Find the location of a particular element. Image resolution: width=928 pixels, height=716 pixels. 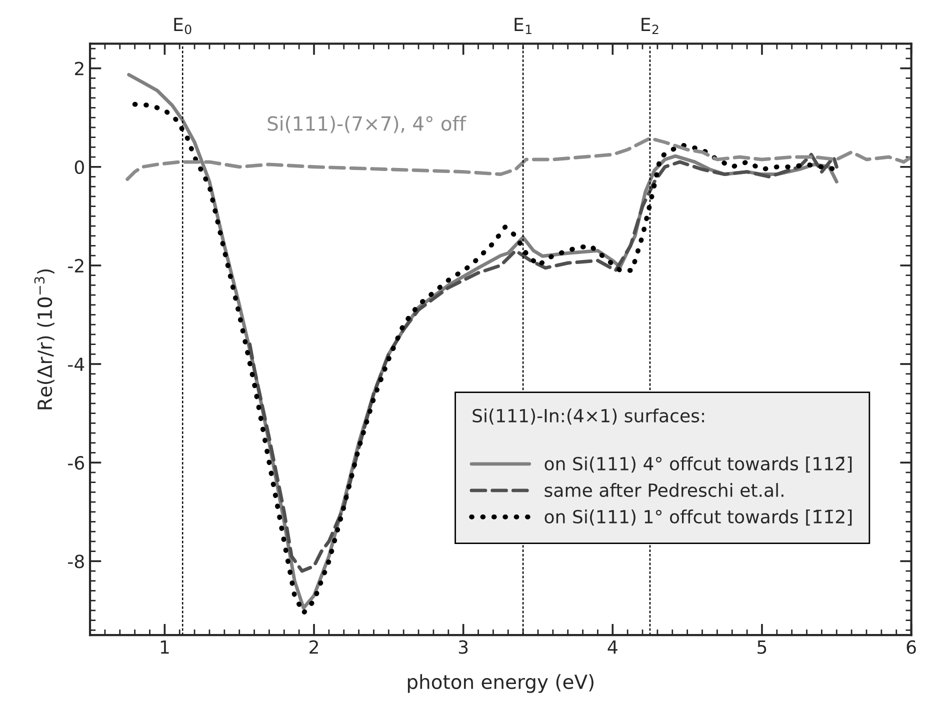

x-tick-label: 6 is located at coordinates (911, 647).